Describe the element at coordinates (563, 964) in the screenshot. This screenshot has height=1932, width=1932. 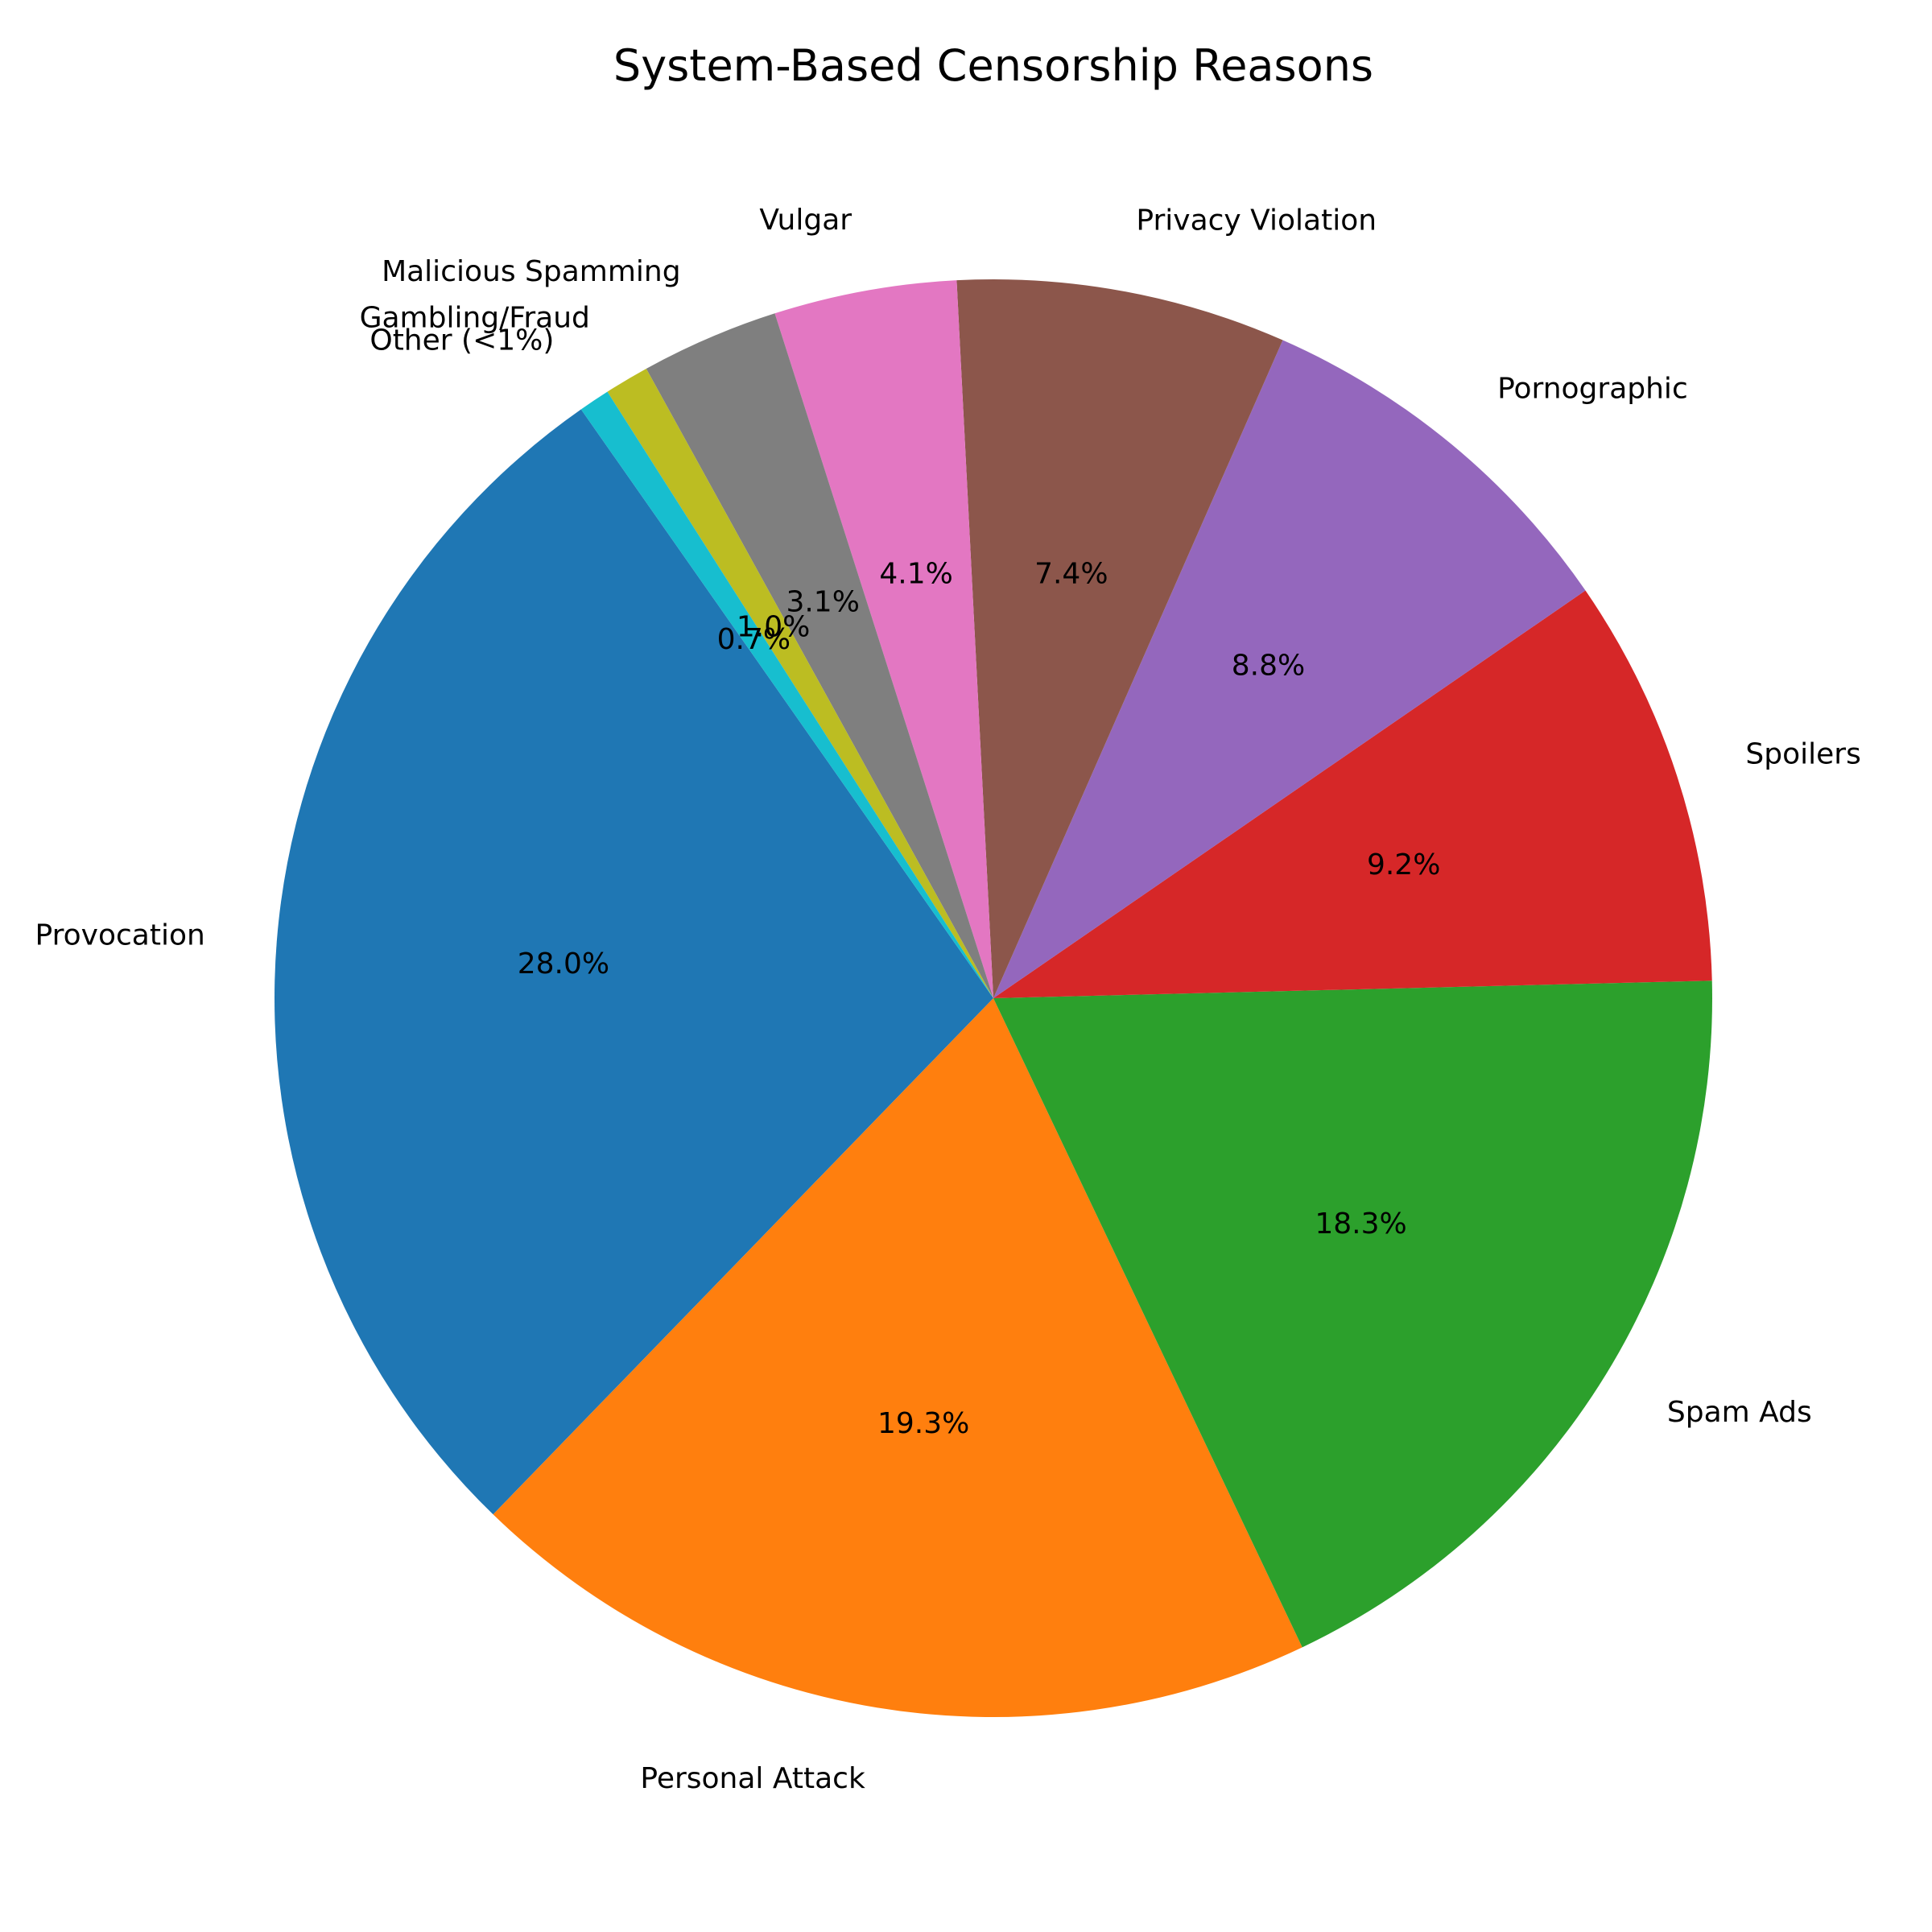
I see `pct-label-provocation: 28.0%` at that location.